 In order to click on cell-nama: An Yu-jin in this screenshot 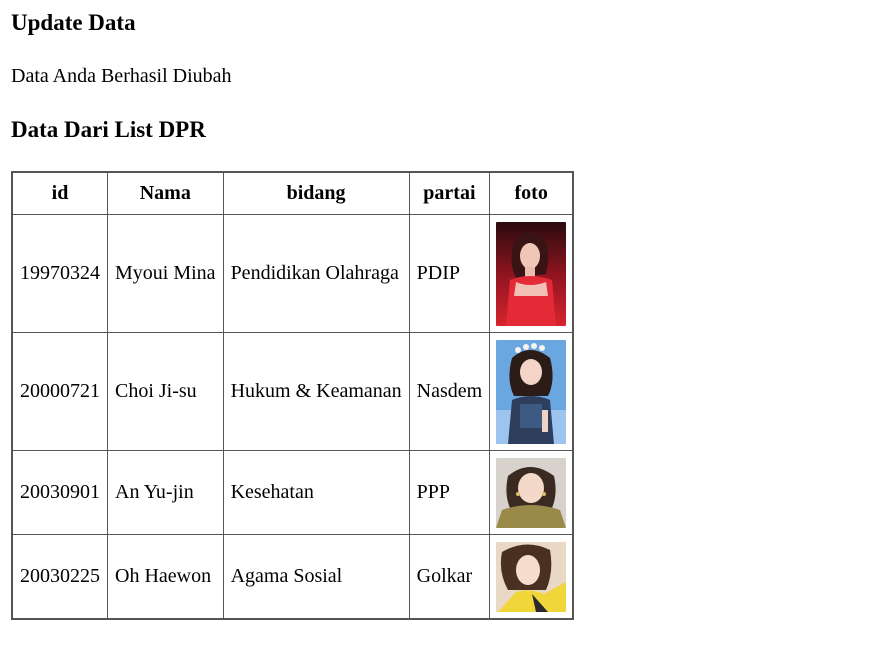, I will do `click(165, 492)`.